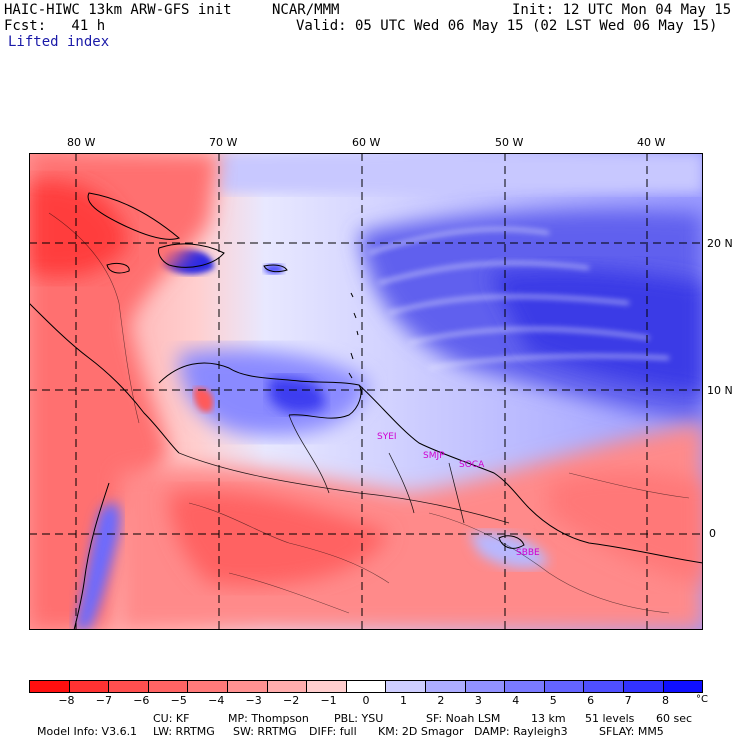 The width and height of the screenshot is (740, 740). What do you see at coordinates (223, 142) in the screenshot?
I see `lon-label-70w: 70 W` at bounding box center [223, 142].